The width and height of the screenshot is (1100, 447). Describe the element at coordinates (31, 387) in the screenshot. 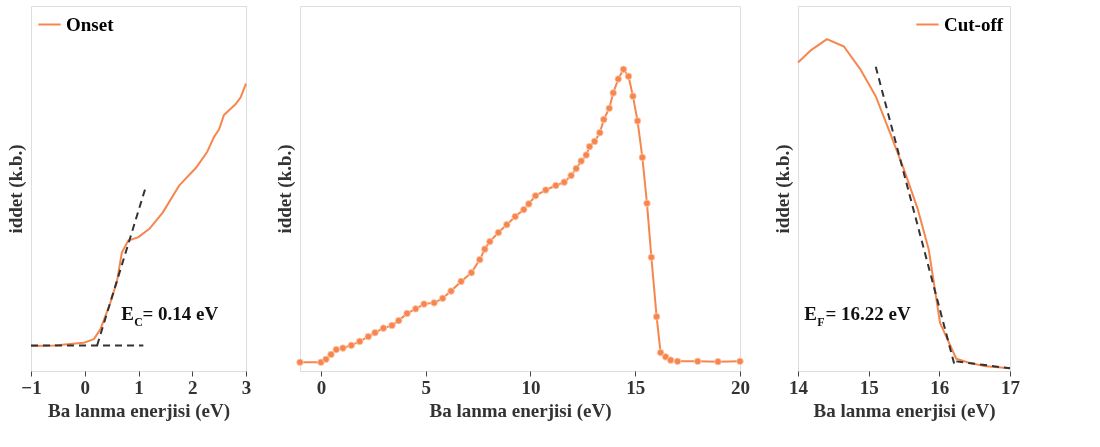

I see `x-tick-label: −1` at that location.